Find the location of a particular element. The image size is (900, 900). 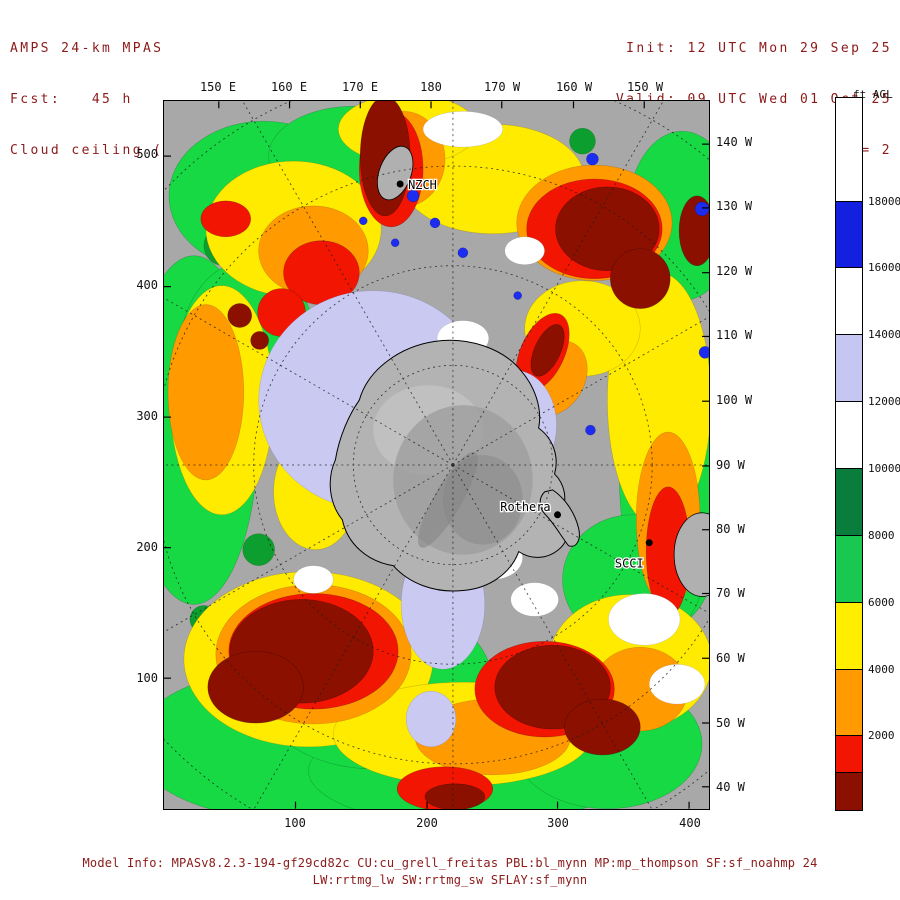

left-axis-label: 200 is located at coordinates (147, 547).